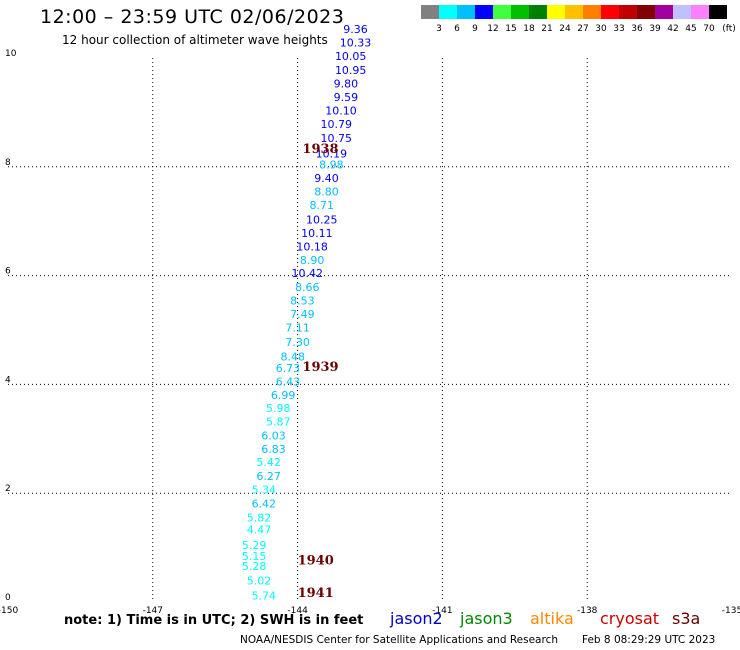  What do you see at coordinates (297, 342) in the screenshot?
I see `wave-height-label: 7.30` at bounding box center [297, 342].